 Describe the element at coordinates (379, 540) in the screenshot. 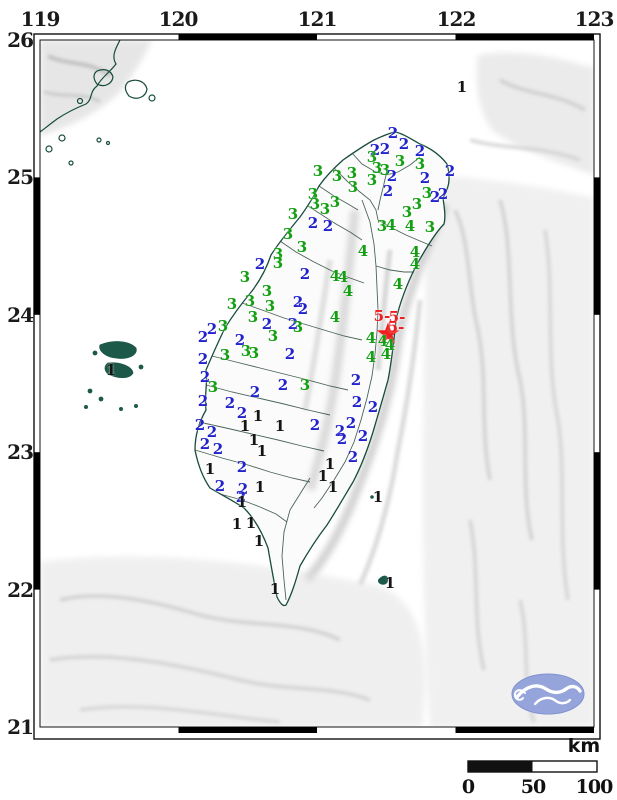

I see `east-islands` at that location.